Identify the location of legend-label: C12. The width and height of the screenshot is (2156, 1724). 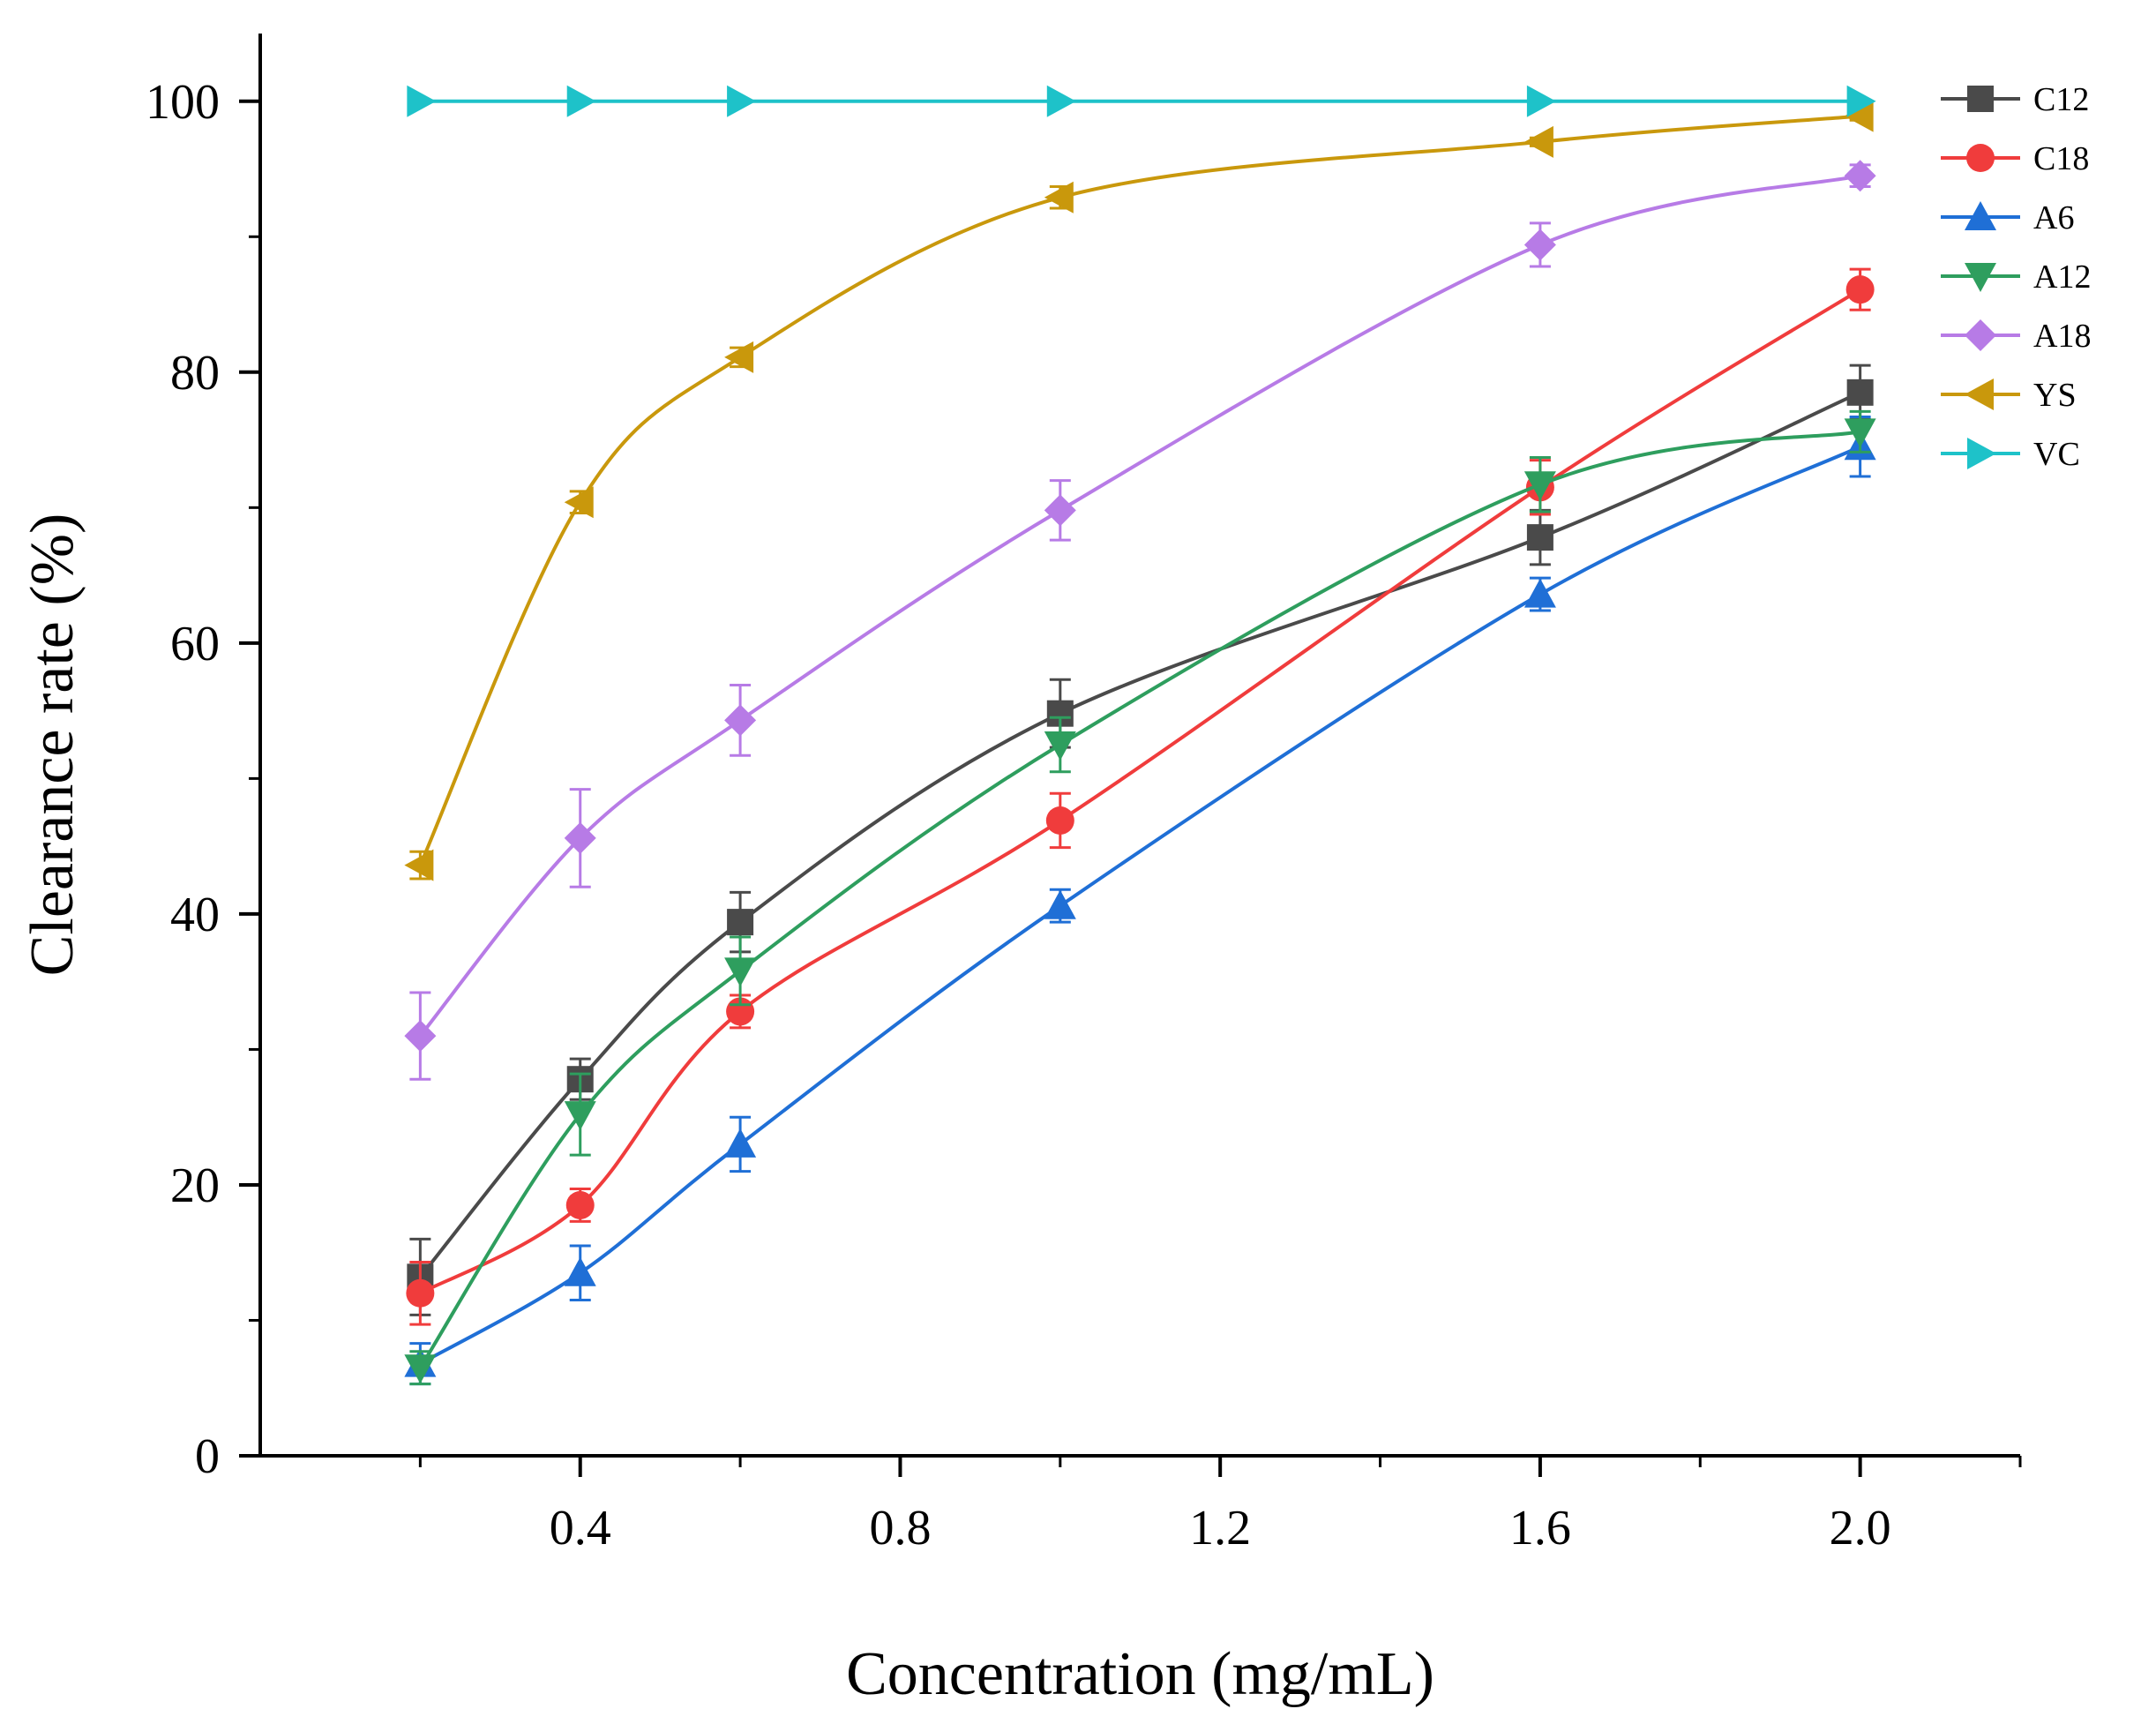
(2061, 99).